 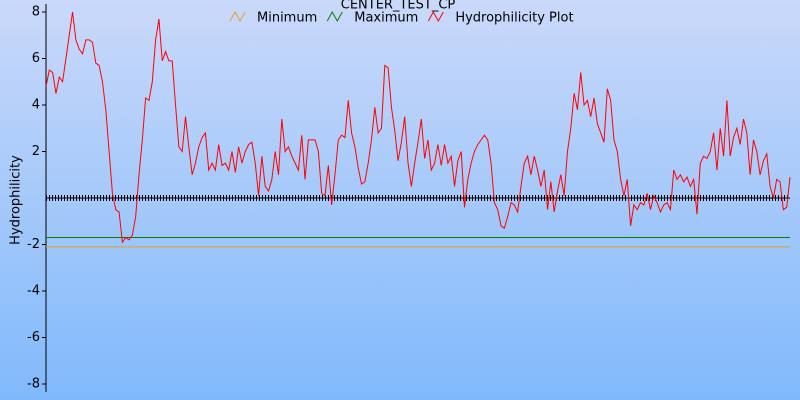 I want to click on chart-title: CENTER_TEST_CP, so click(x=398, y=6).